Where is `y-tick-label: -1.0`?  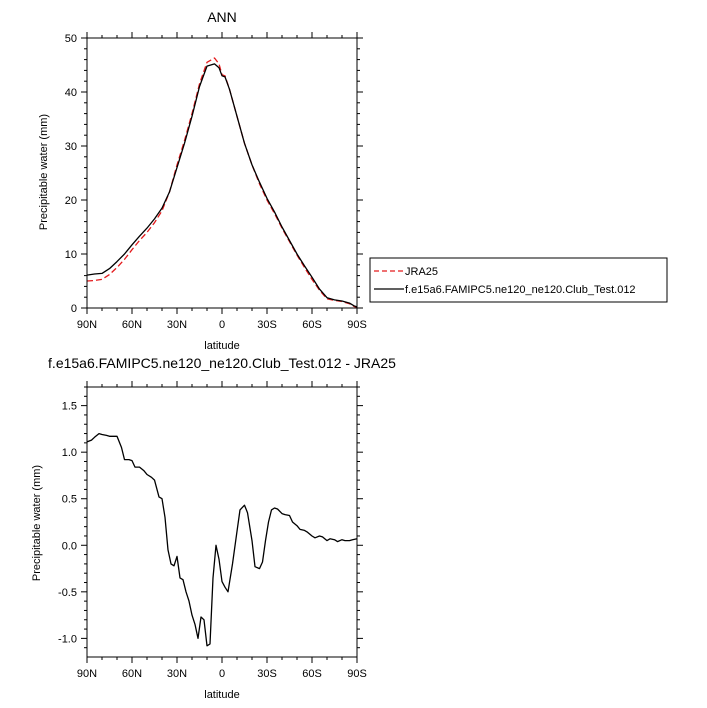
y-tick-label: -1.0 is located at coordinates (67, 639).